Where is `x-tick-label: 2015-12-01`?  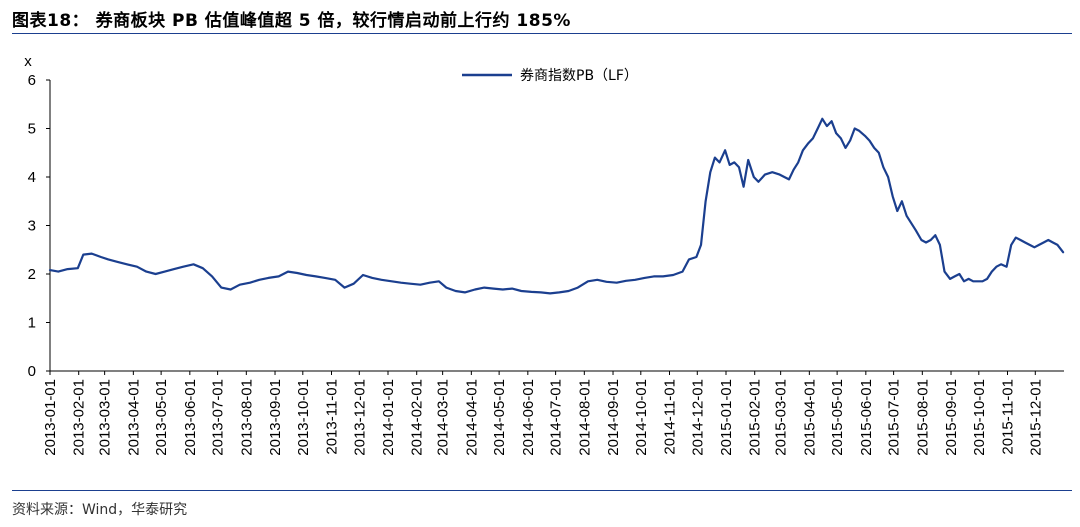 x-tick-label: 2015-12-01 is located at coordinates (1035, 417).